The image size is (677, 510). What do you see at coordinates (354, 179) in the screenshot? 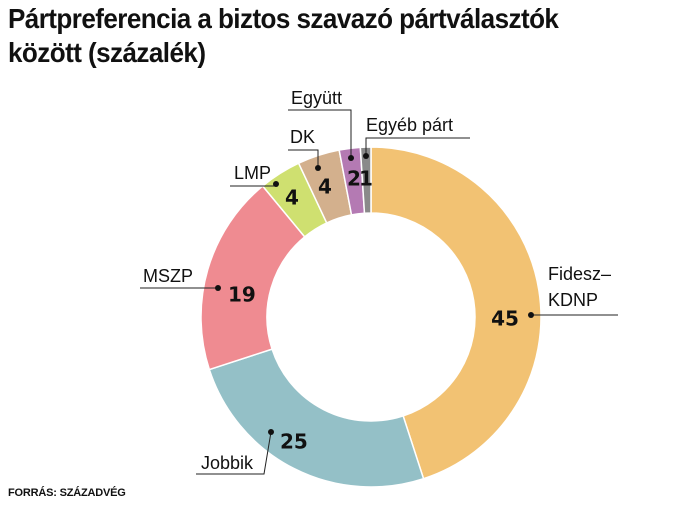
I see `value-label-egyutt: 2` at bounding box center [354, 179].